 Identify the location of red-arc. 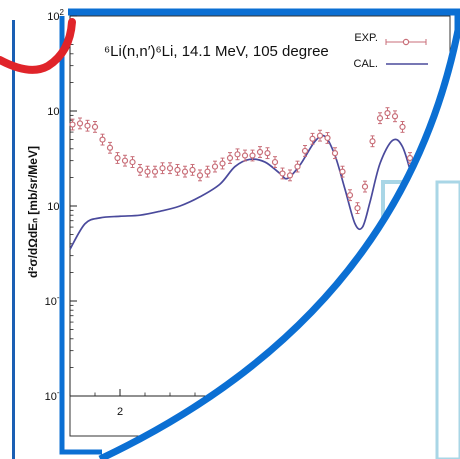
(38, 46).